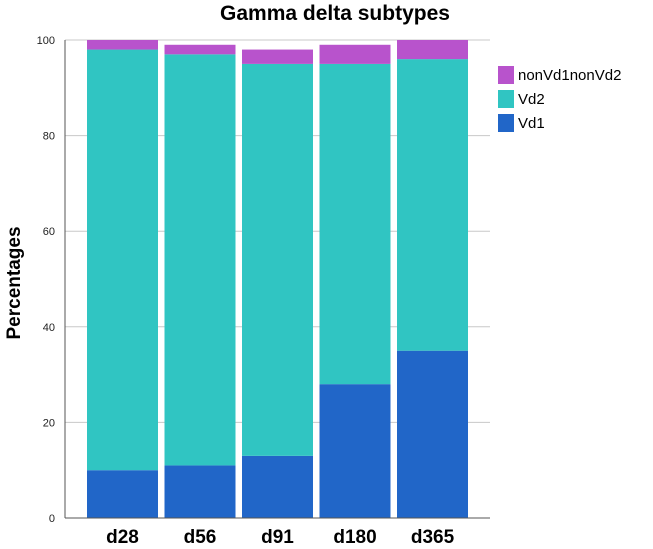 This screenshot has height=549, width=653. I want to click on bar-Vd1-d91, so click(277, 486).